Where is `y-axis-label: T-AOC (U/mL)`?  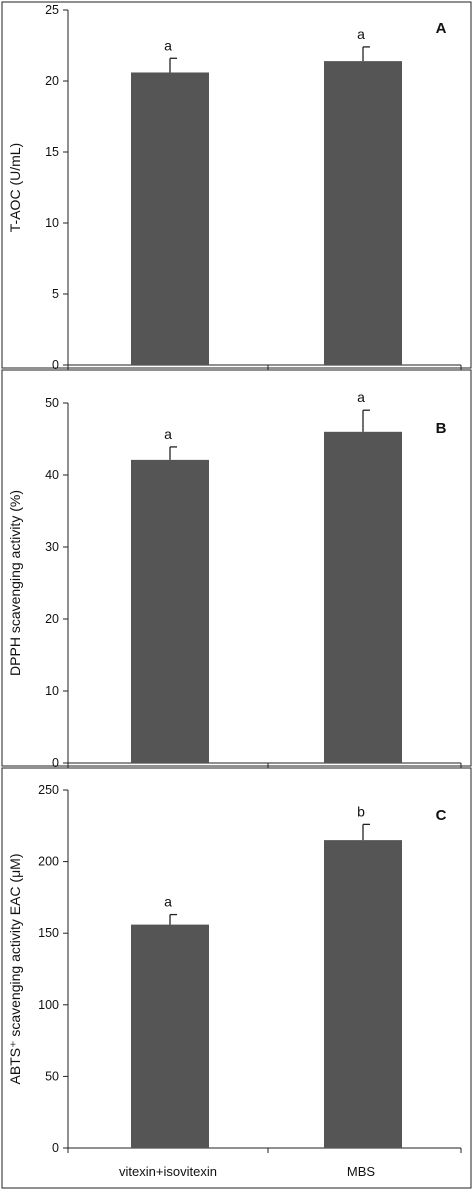 y-axis-label: T-AOC (U/mL) is located at coordinates (15, 187).